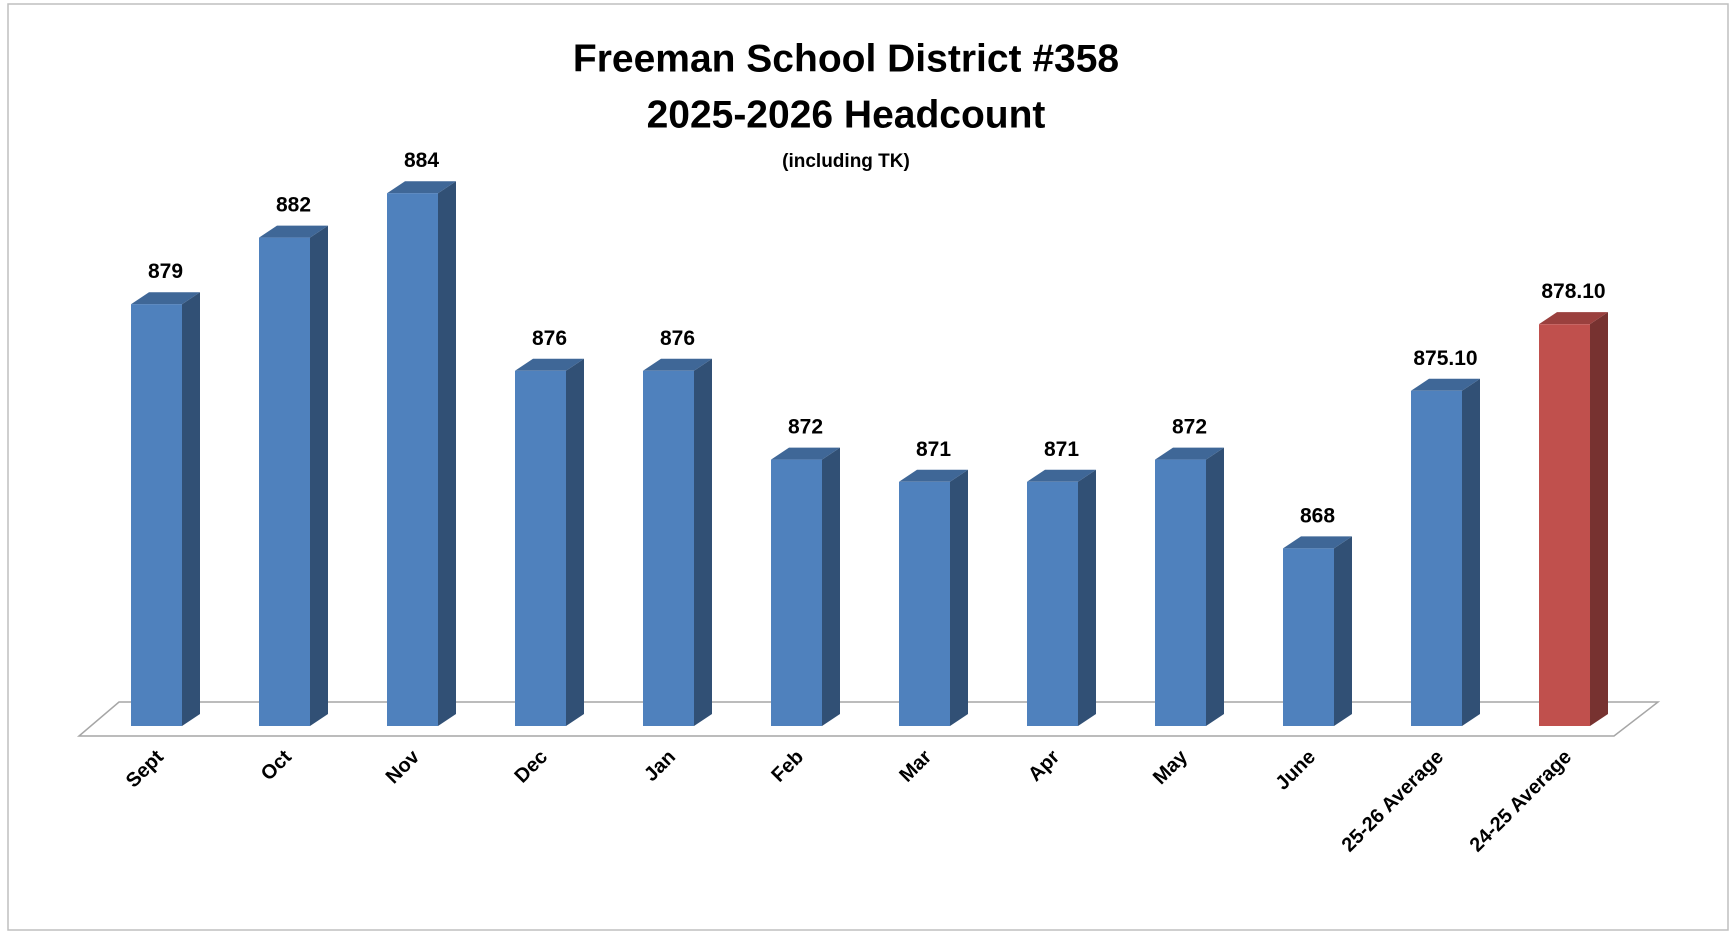 Image resolution: width=1730 pixels, height=932 pixels. What do you see at coordinates (846, 58) in the screenshot?
I see `chart-title: Freeman School District #358` at bounding box center [846, 58].